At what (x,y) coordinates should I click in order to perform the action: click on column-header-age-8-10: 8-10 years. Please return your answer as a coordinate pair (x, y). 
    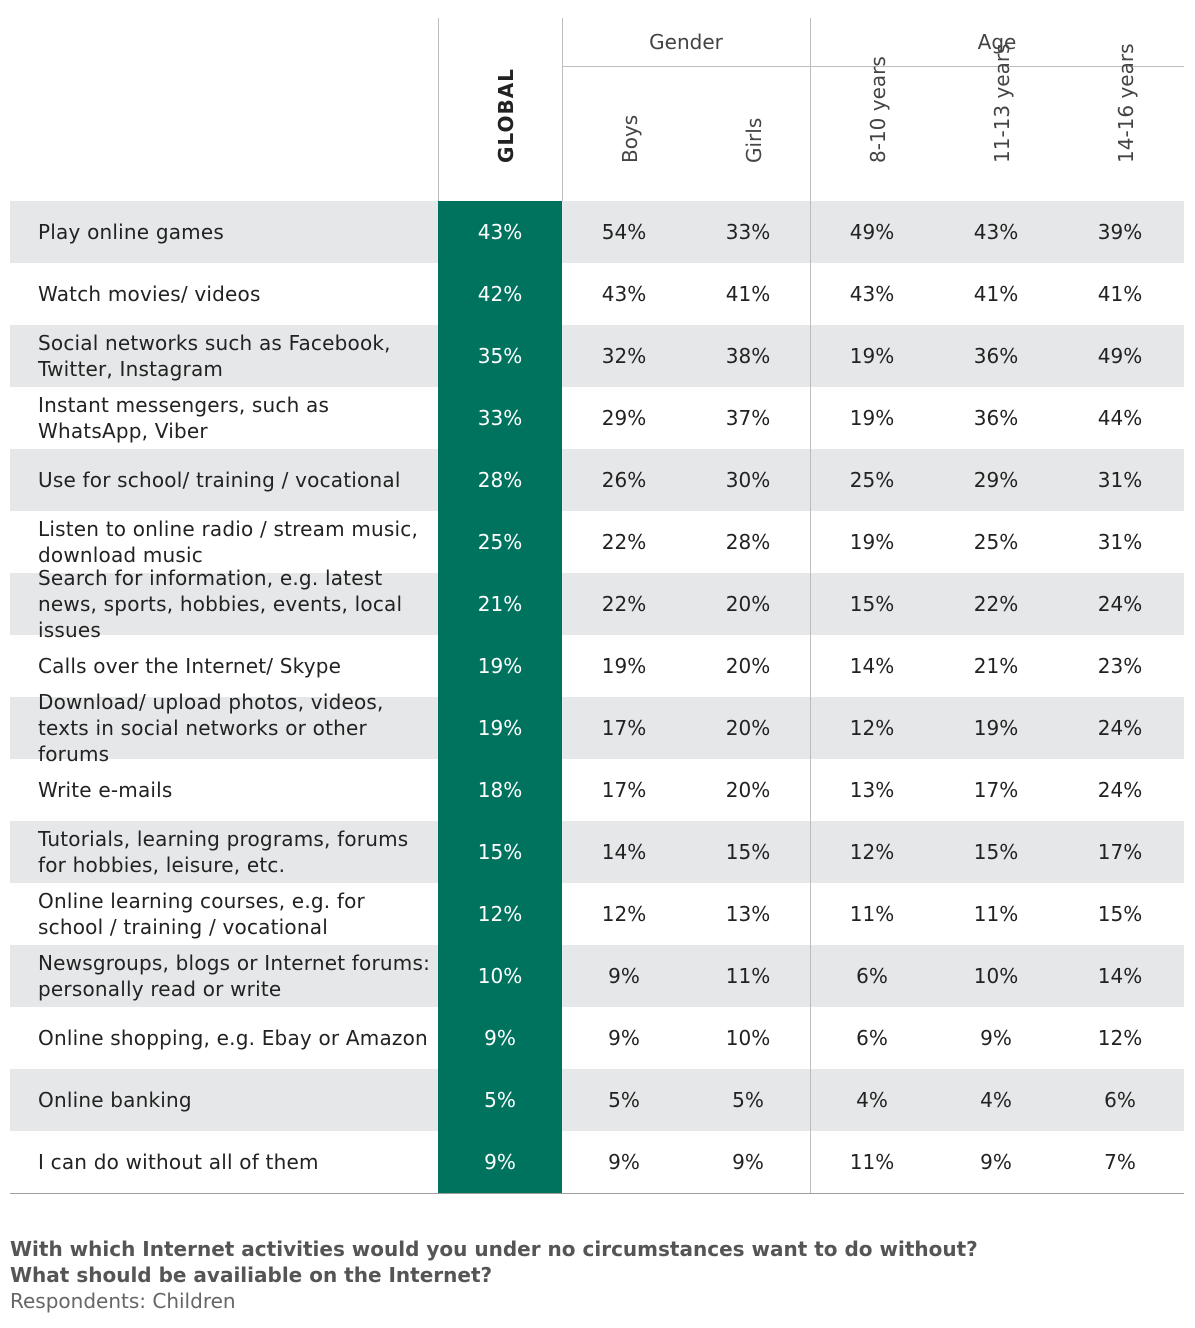
    Looking at the image, I should click on (878, 109).